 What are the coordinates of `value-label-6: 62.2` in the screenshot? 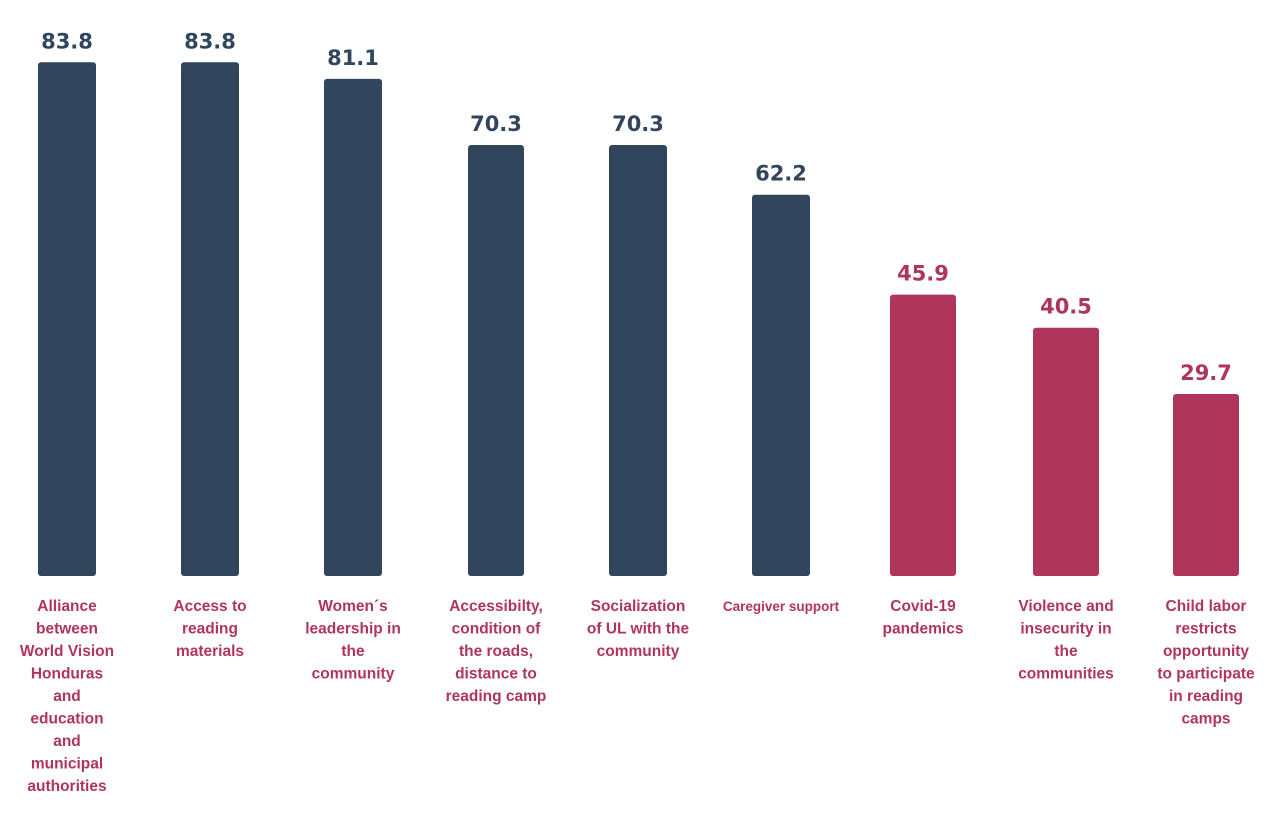 It's located at (781, 174).